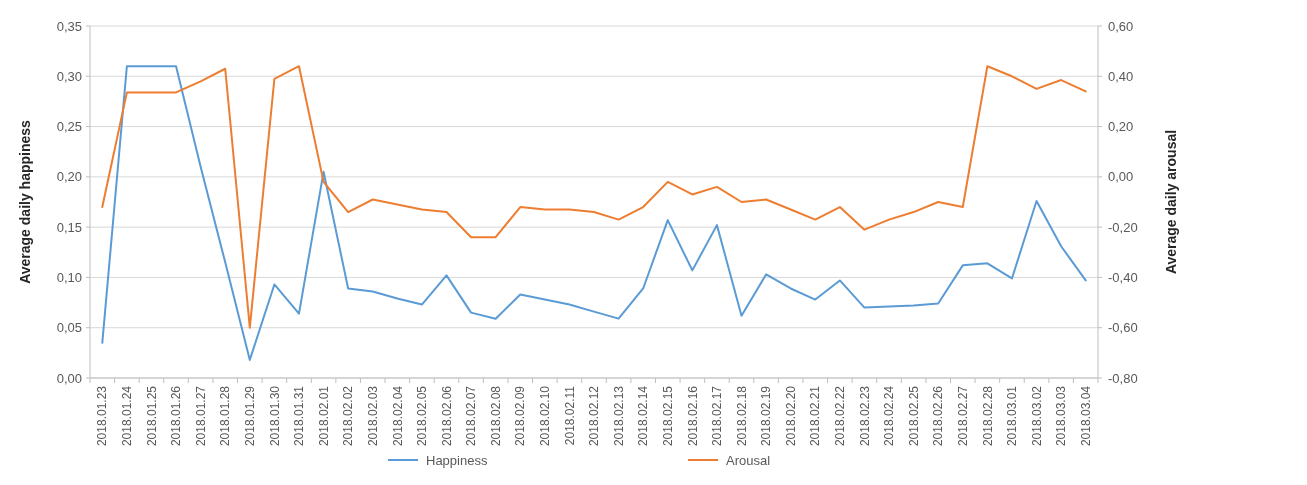 Image resolution: width=1307 pixels, height=485 pixels. I want to click on x-tick-label: 2018.01.24, so click(127, 416).